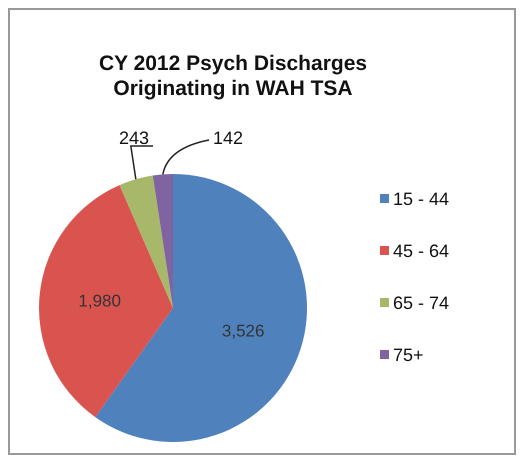 The width and height of the screenshot is (524, 463). What do you see at coordinates (99, 300) in the screenshot?
I see `data-label: 1,980` at bounding box center [99, 300].